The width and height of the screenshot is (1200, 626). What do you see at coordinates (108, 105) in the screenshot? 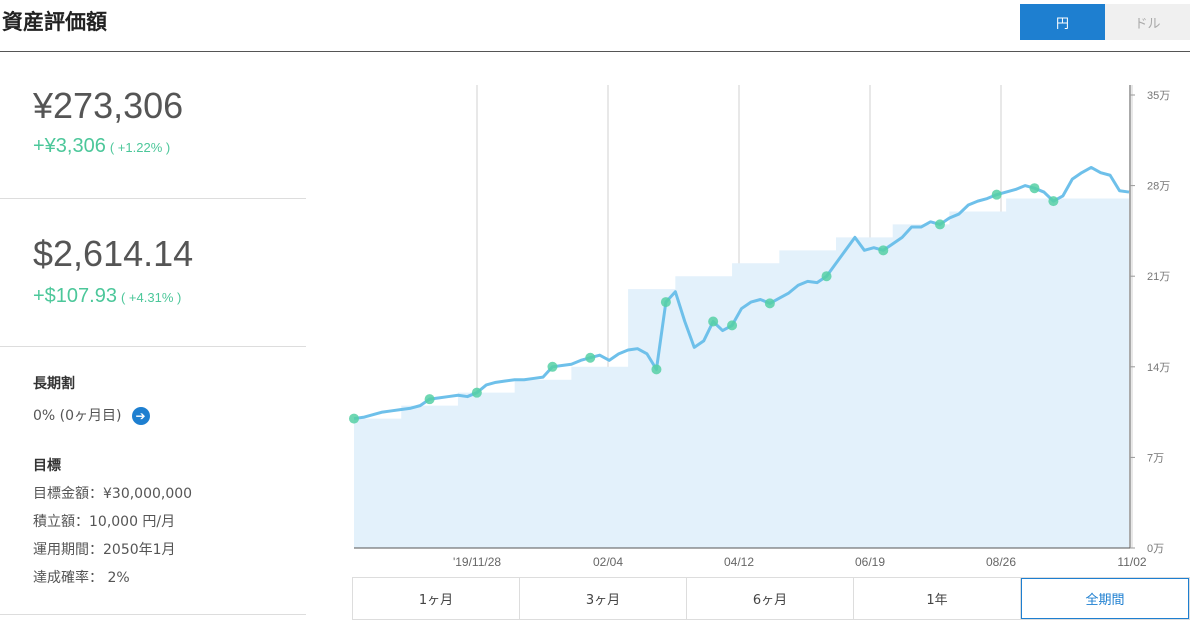
I see `yen-total-value: ¥273,306` at bounding box center [108, 105].